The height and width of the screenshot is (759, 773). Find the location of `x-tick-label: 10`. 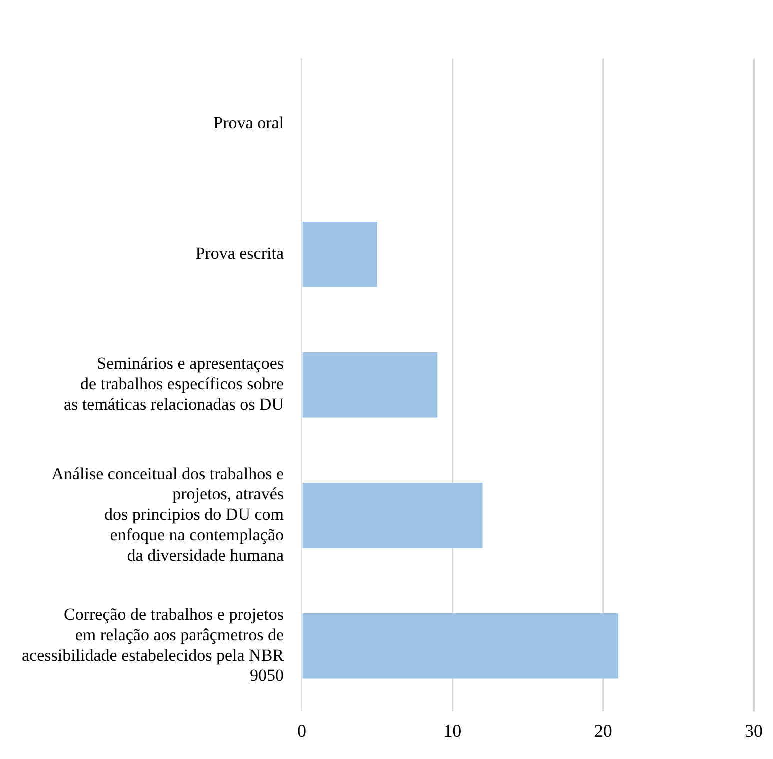

x-tick-label: 10 is located at coordinates (453, 730).